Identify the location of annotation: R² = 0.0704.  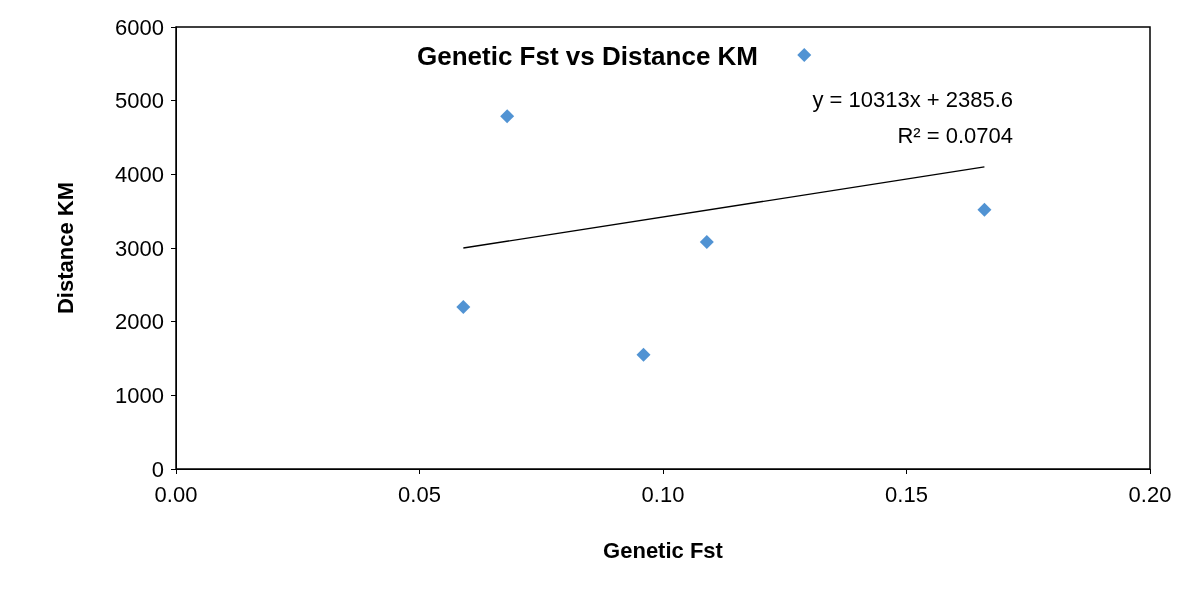
(955, 135).